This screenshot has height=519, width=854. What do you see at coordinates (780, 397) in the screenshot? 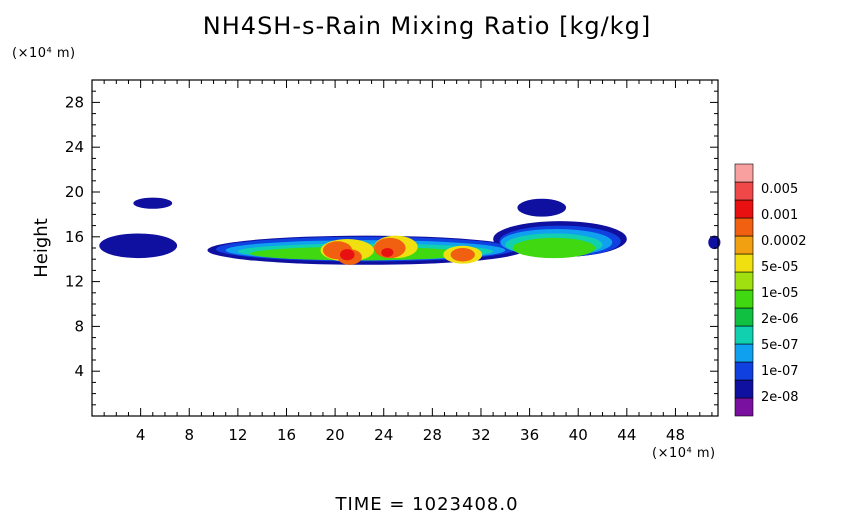
I see `colorbar-label: 2e-08` at bounding box center [780, 397].